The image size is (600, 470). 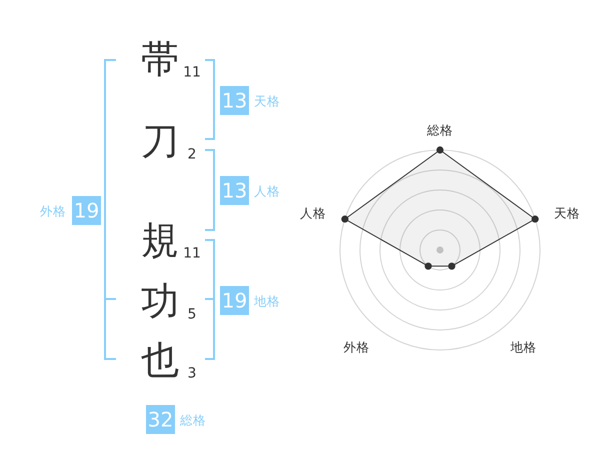 I want to click on category-label: 刀, so click(x=160, y=141).